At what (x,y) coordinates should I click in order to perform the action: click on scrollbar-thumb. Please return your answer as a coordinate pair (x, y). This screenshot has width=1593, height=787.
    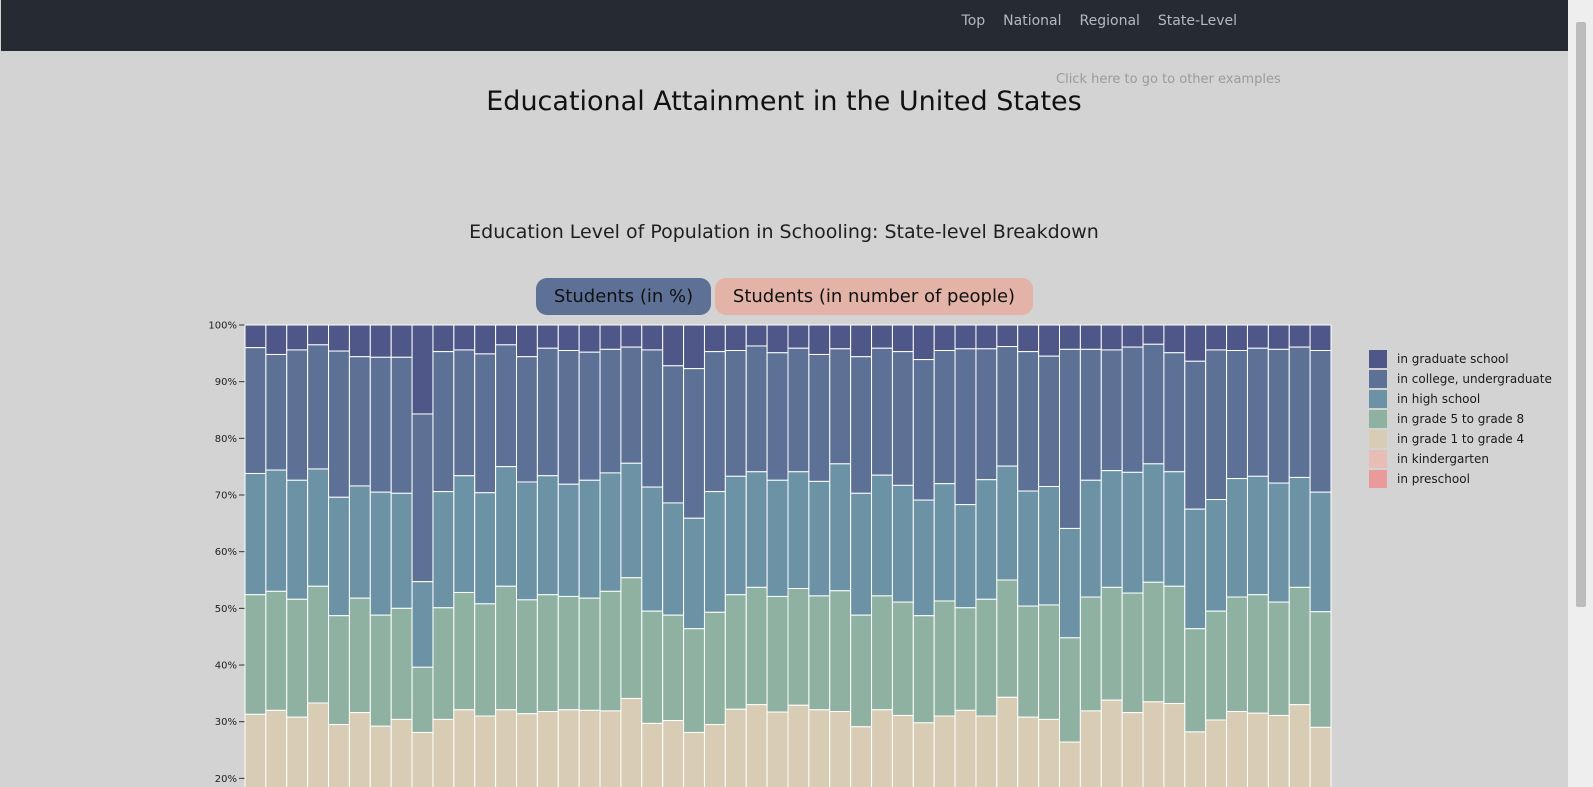
    Looking at the image, I should click on (1581, 314).